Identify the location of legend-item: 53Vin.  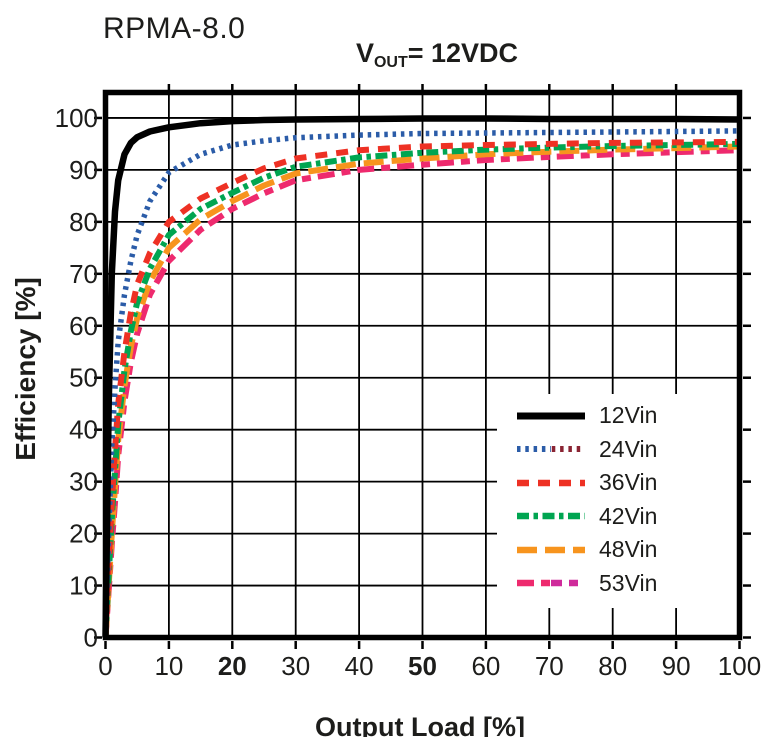
(617, 583).